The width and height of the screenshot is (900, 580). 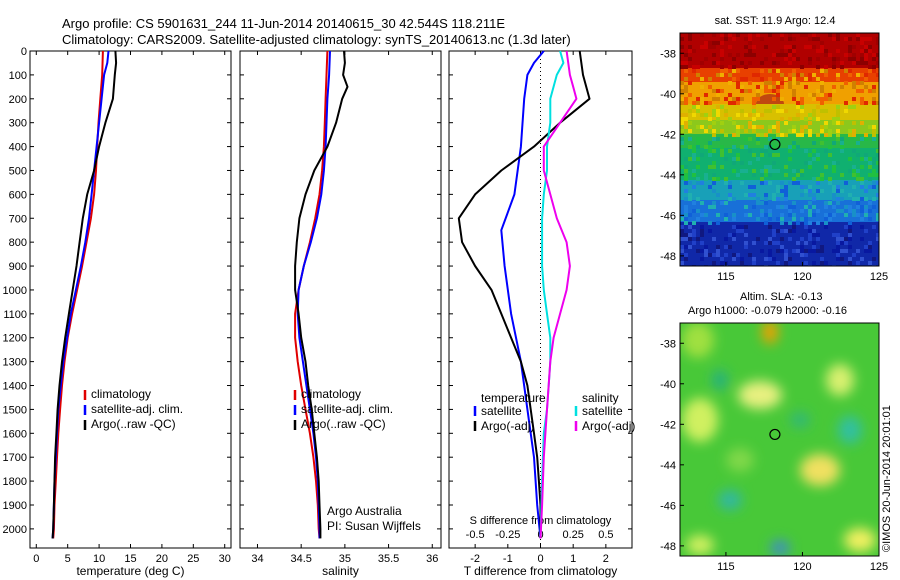 I want to click on series-line-temperature-argo-adj, so click(x=524, y=294).